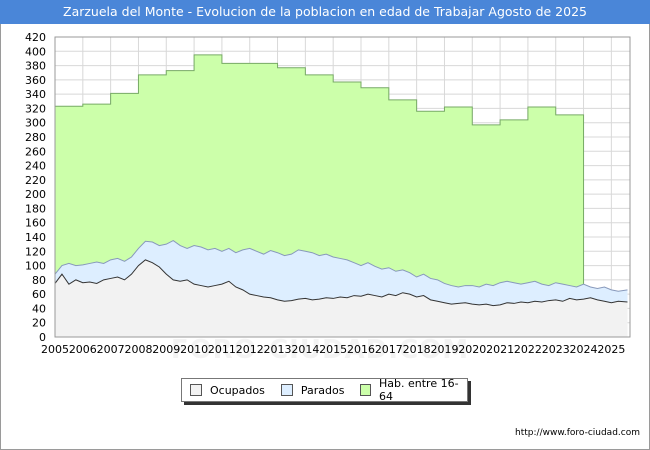 This screenshot has height=450, width=650. I want to click on x-tick-label: 2013, so click(278, 349).